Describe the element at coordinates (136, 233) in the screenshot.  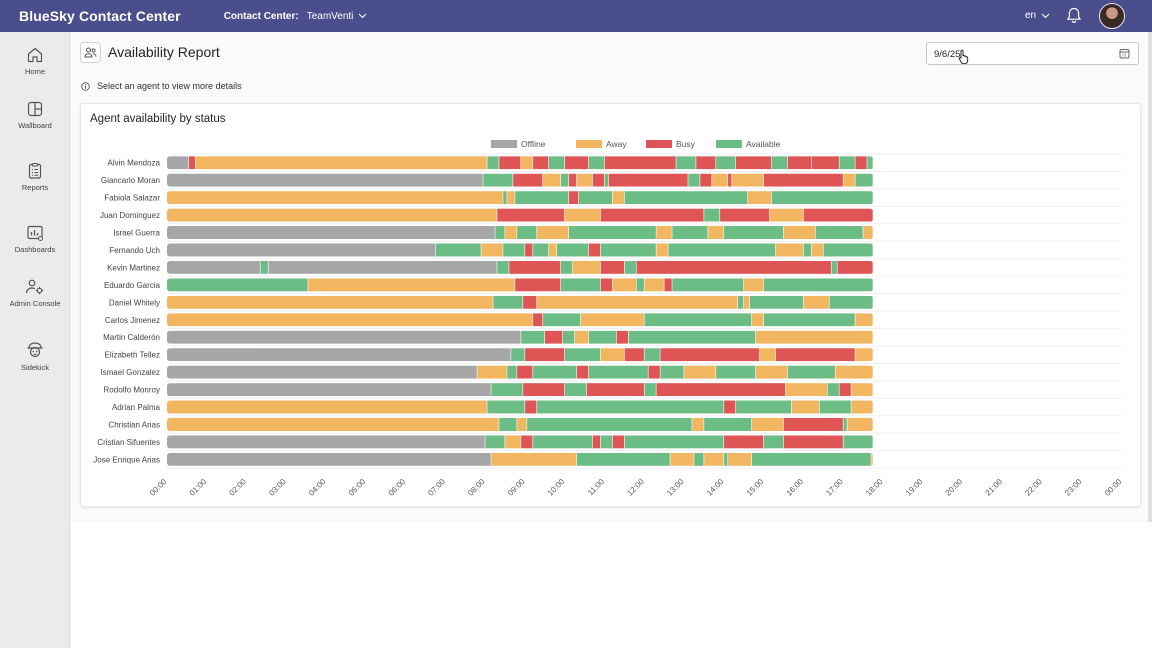
I see `agent-label: Israel Guerra` at that location.